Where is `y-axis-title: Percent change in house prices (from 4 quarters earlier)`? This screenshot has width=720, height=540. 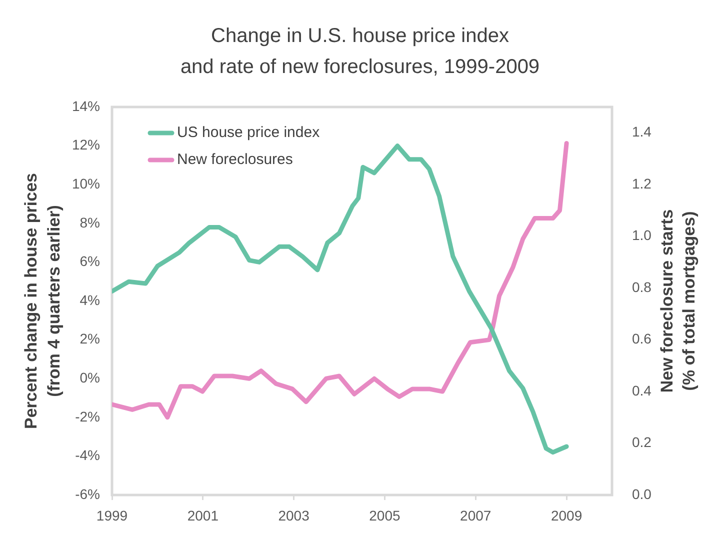
y-axis-title: Percent change in house prices (from 4 quarters earlier) is located at coordinates (43, 301).